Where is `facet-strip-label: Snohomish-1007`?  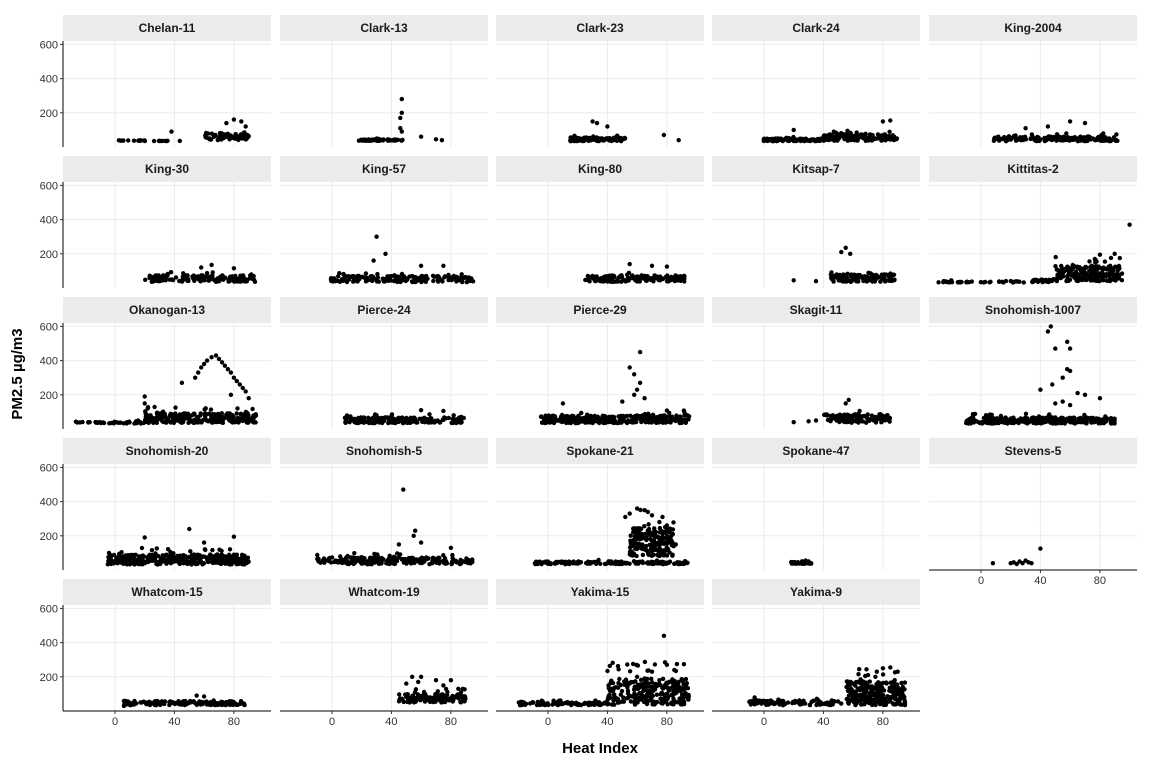
facet-strip-label: Snohomish-1007 is located at coordinates (1033, 310).